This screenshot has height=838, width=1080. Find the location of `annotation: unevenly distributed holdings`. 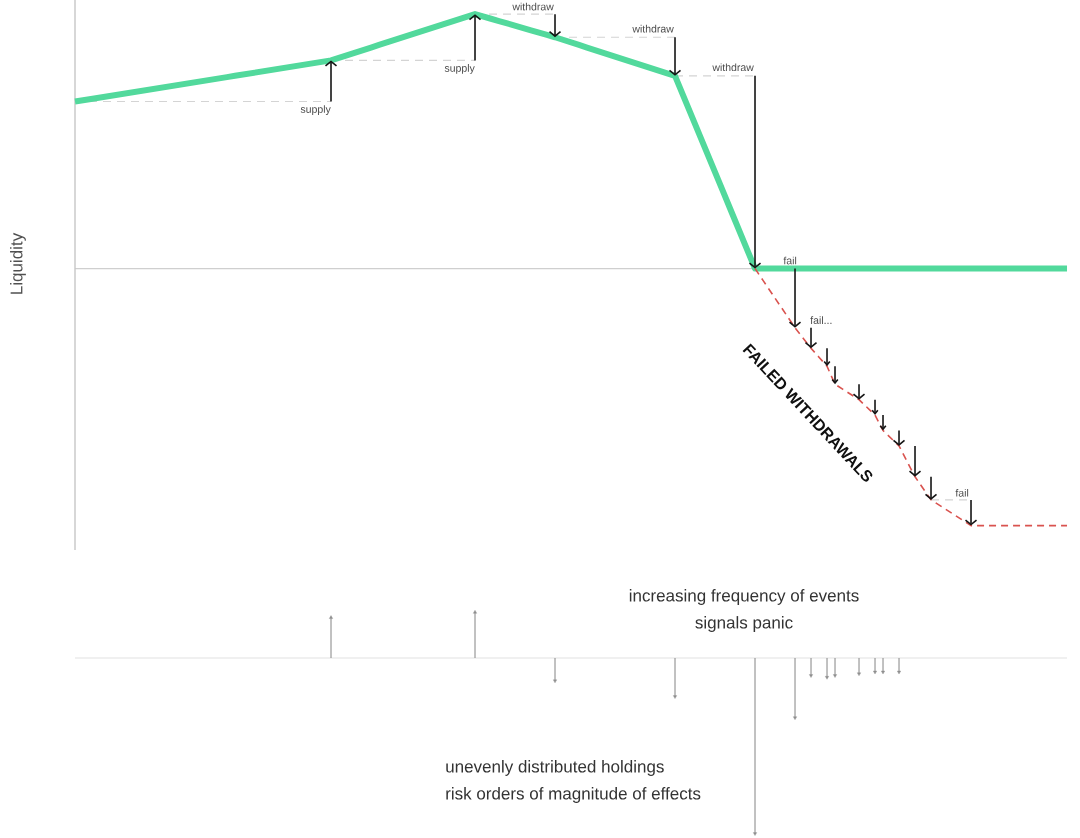

annotation: unevenly distributed holdings is located at coordinates (555, 768).